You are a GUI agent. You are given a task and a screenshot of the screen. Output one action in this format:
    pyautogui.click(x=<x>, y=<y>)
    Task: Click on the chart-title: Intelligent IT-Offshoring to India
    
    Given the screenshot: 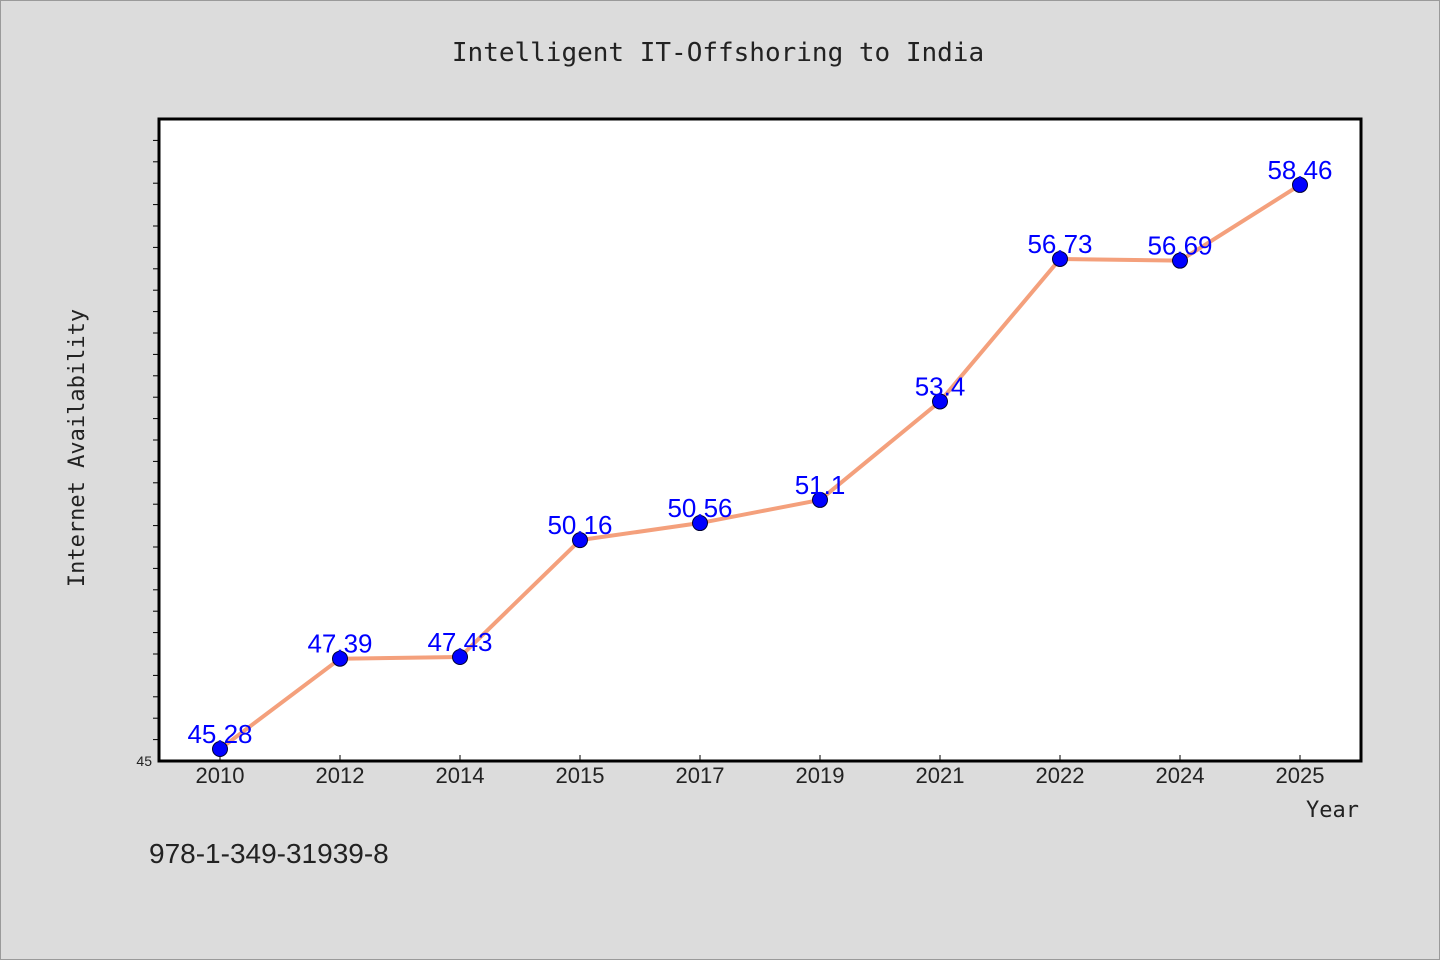 What is the action you would take?
    pyautogui.click(x=718, y=53)
    